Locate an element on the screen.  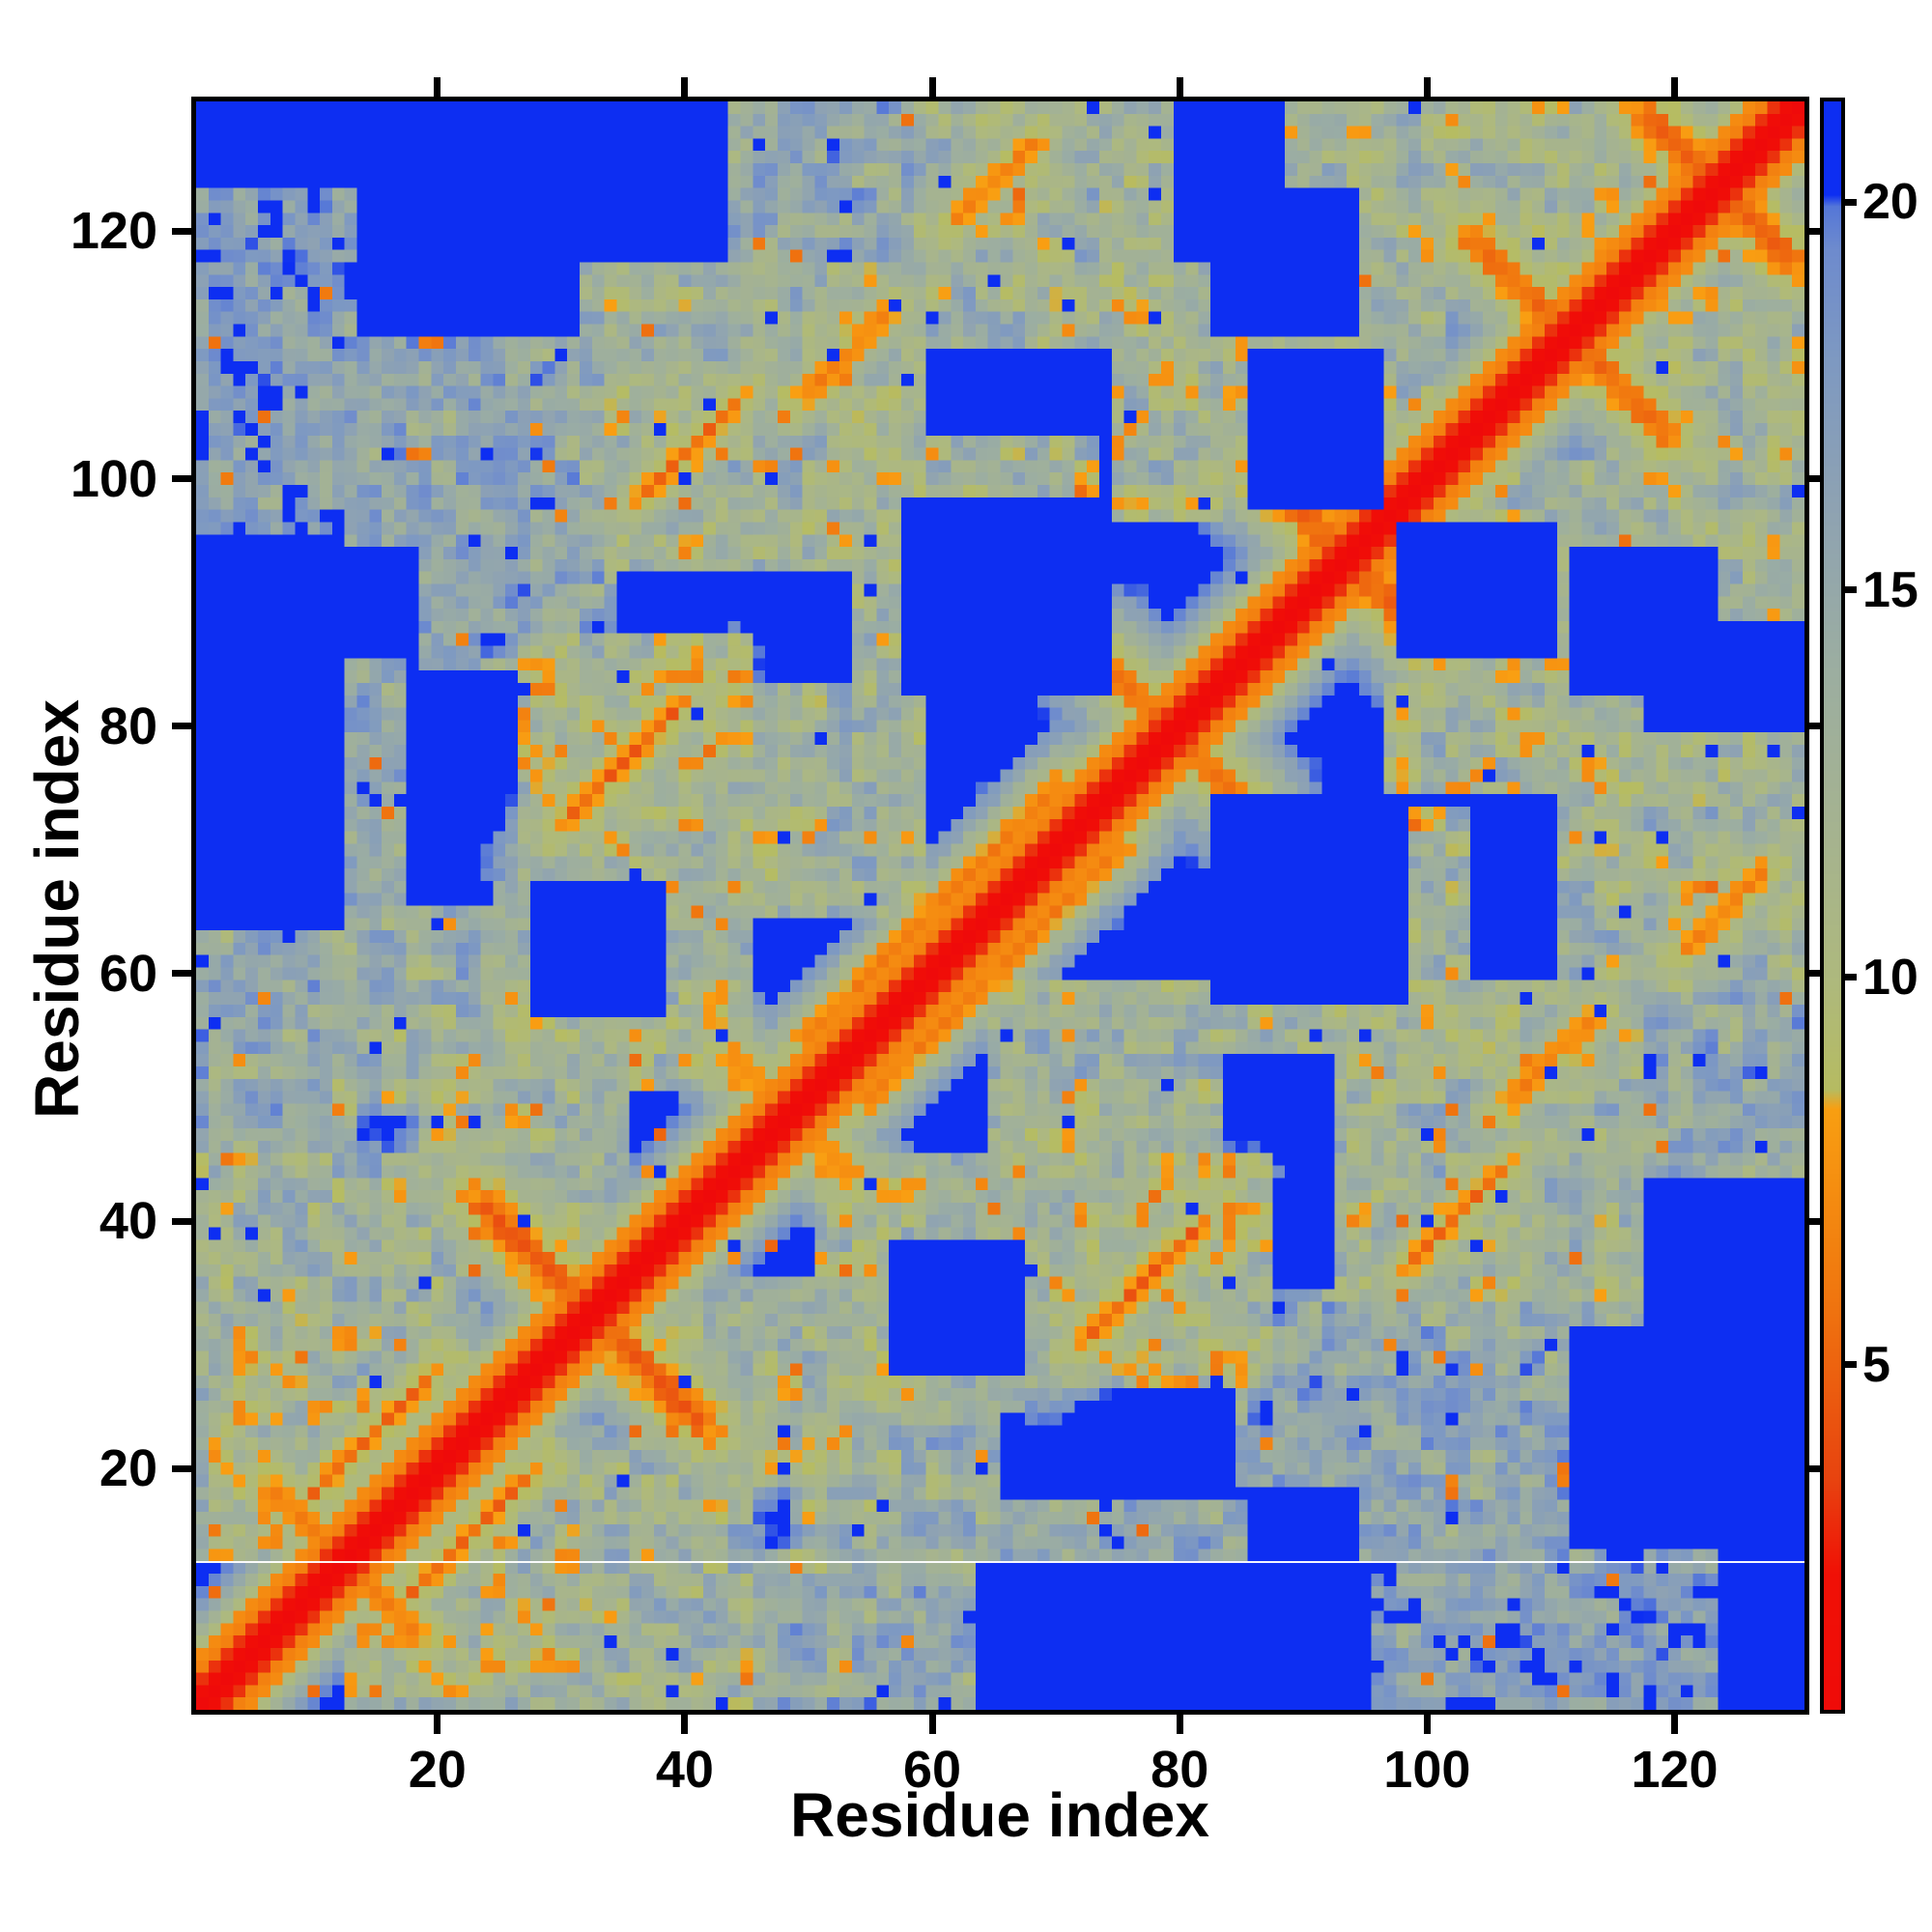
x-tick-label: 60 is located at coordinates (932, 1770).